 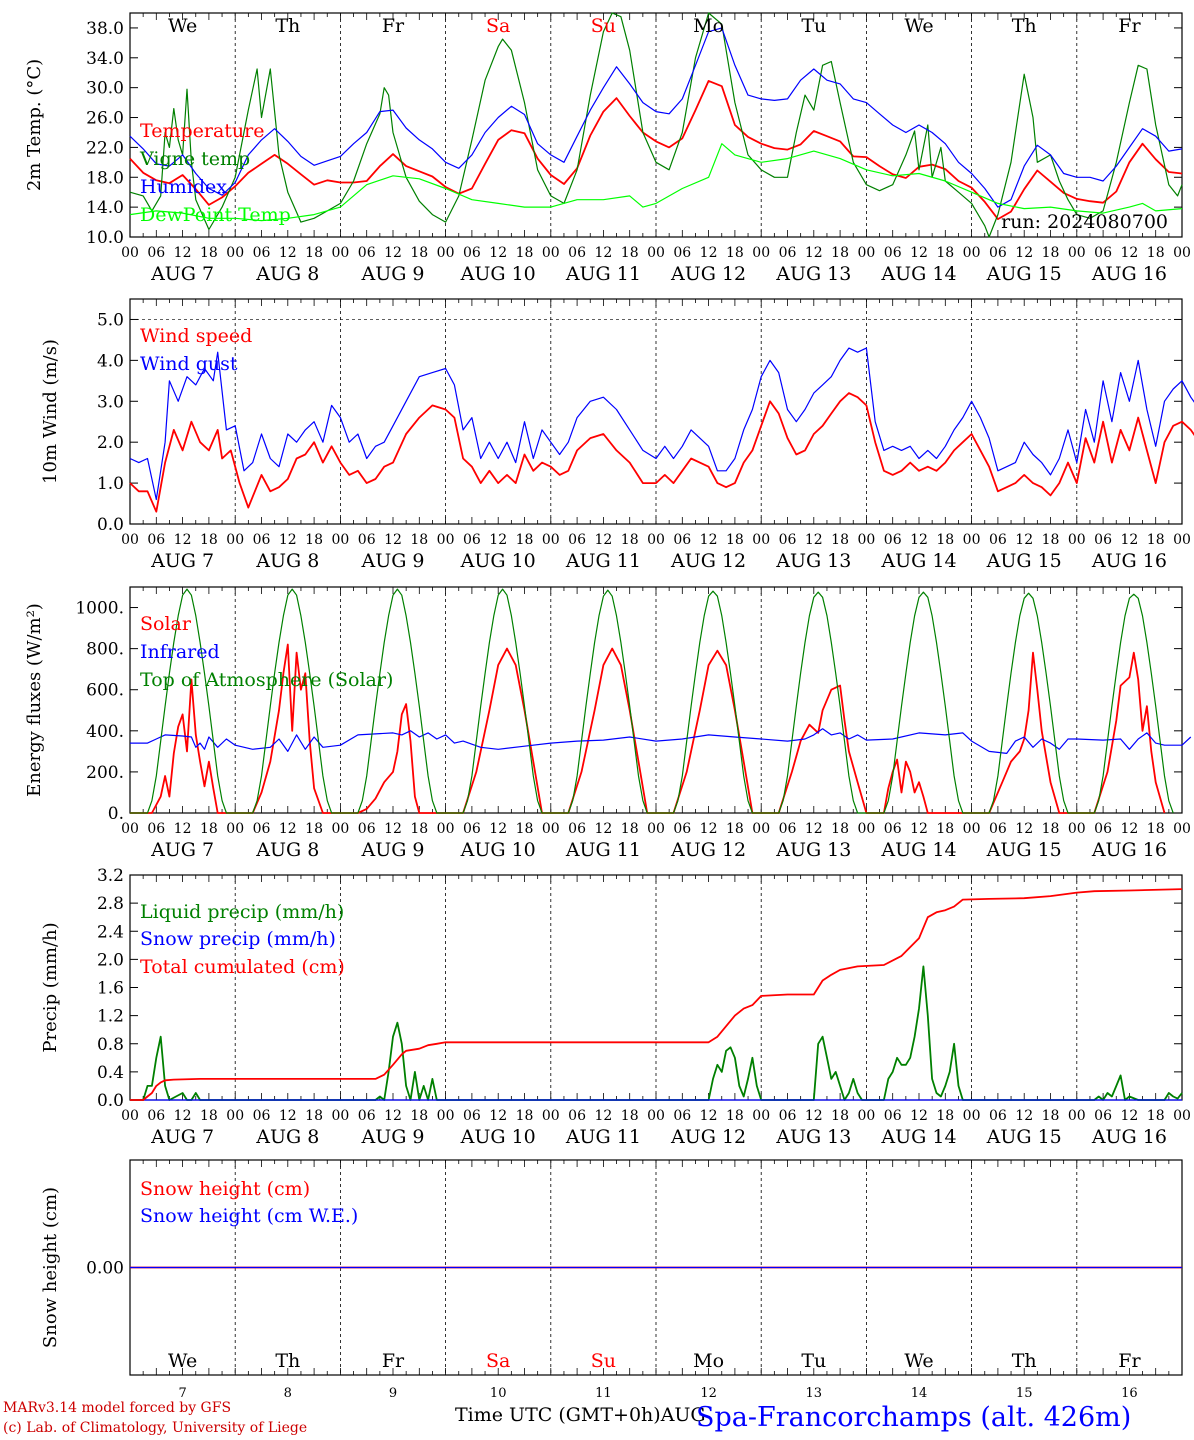 What do you see at coordinates (182, 274) in the screenshot?
I see `temp-date-label: AUG 7` at bounding box center [182, 274].